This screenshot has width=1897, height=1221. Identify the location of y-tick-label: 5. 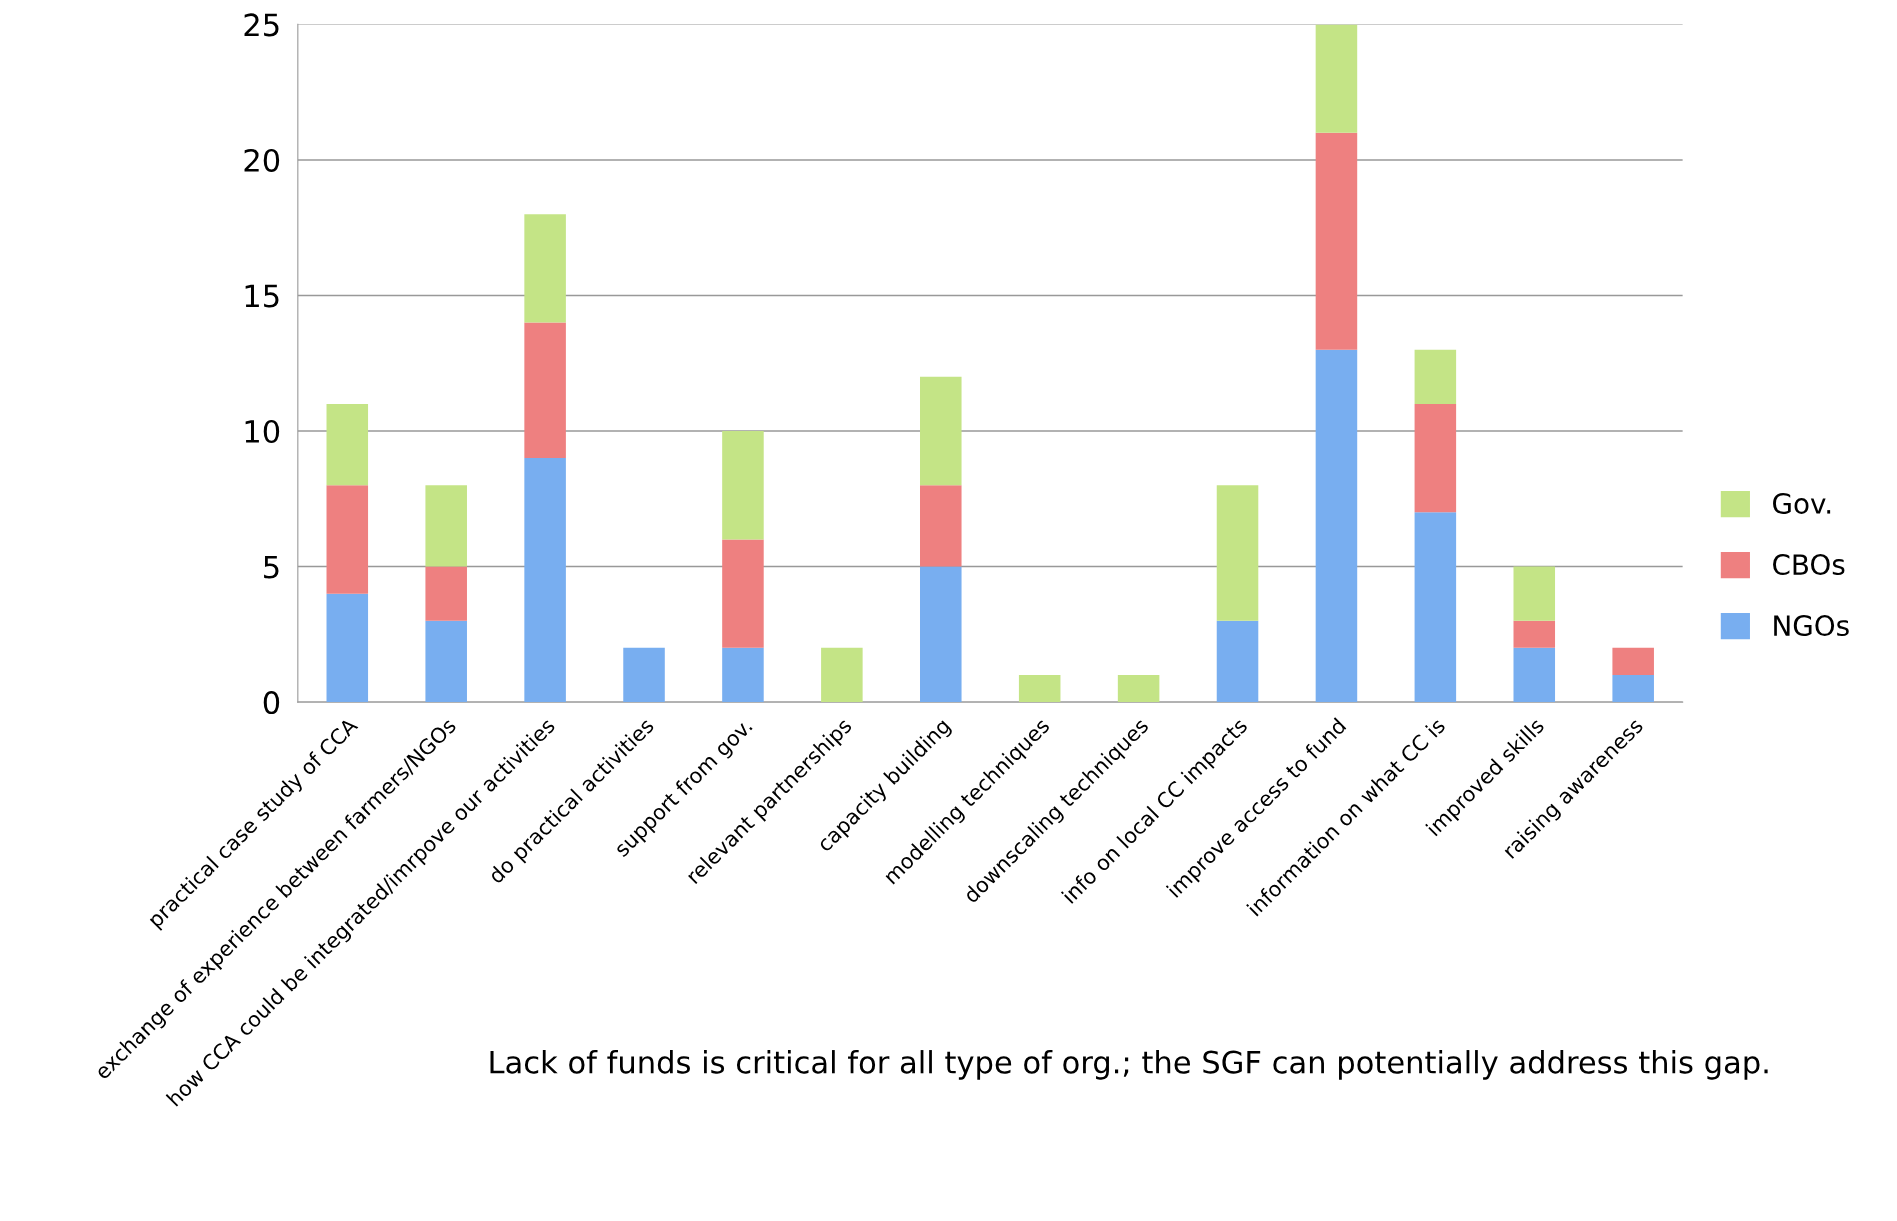
(271, 567).